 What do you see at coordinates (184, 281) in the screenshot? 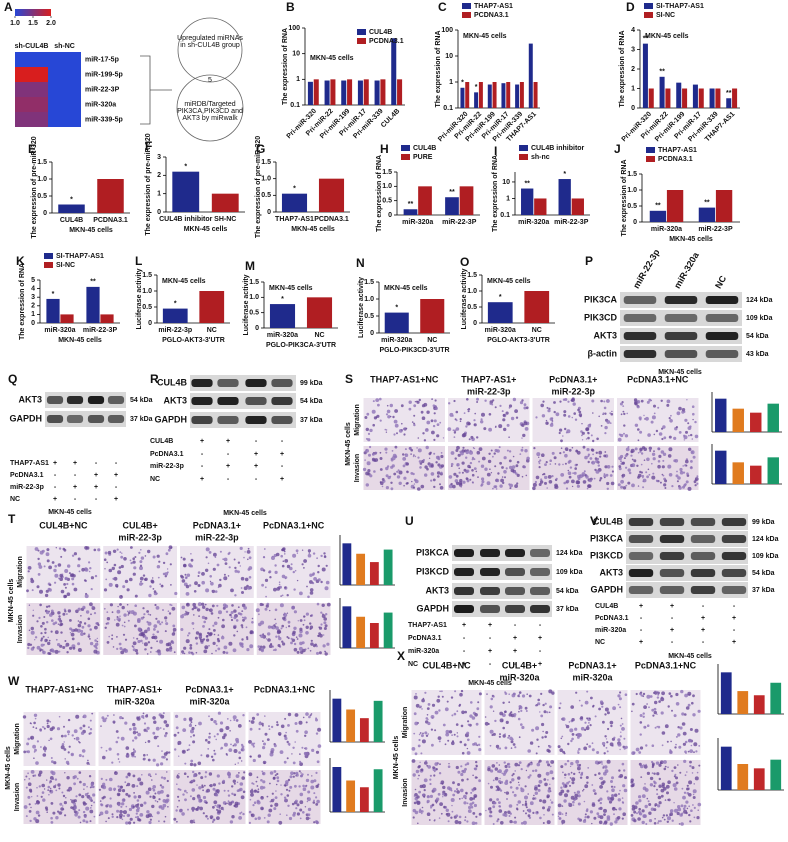
I see `chart-title: MKN-45 cells` at bounding box center [184, 281].